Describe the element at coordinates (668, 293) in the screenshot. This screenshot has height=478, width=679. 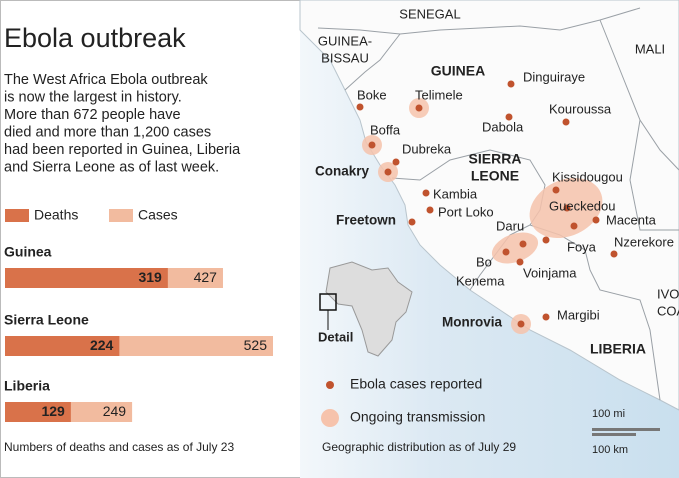
I see `country-label: IVORY` at that location.